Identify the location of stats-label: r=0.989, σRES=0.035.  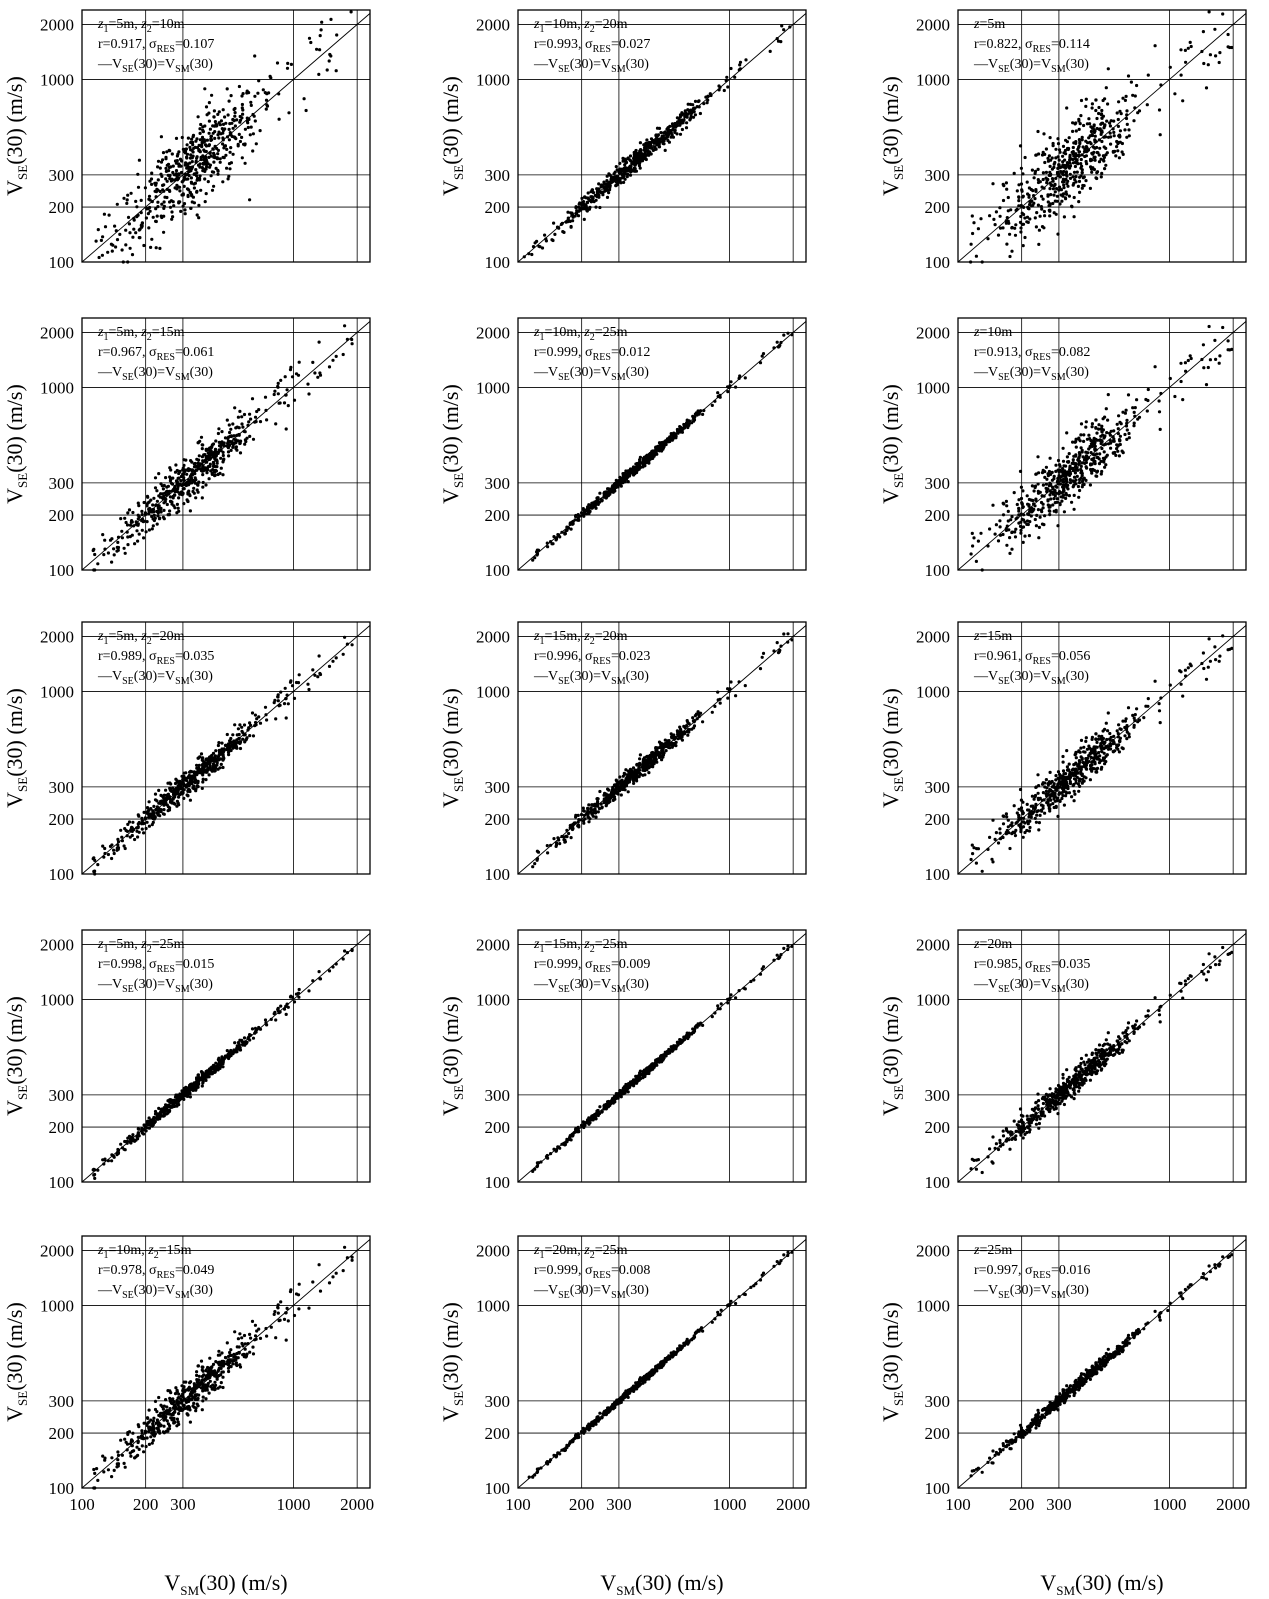
(156, 658).